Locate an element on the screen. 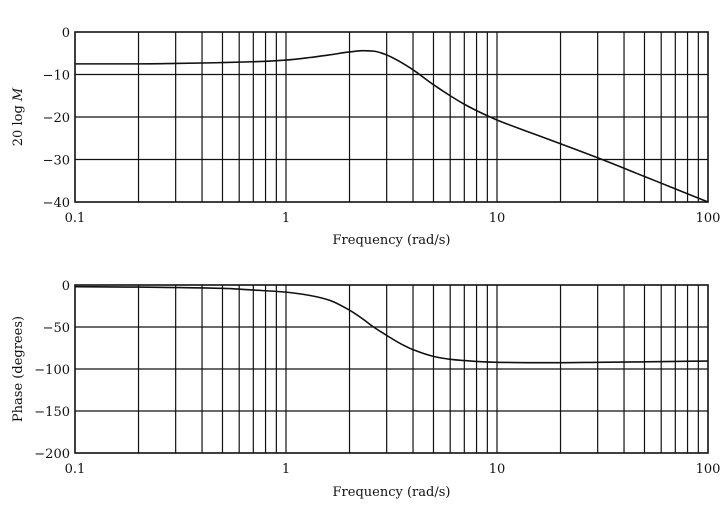 The height and width of the screenshot is (505, 727). phase-x-axis-label: Frequency (rad/s) is located at coordinates (392, 492).